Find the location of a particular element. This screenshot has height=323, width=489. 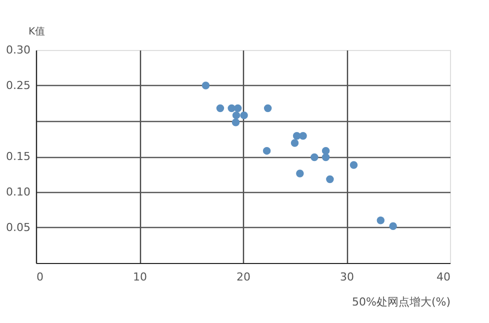

y-tick-label: 0.30 is located at coordinates (18, 50).